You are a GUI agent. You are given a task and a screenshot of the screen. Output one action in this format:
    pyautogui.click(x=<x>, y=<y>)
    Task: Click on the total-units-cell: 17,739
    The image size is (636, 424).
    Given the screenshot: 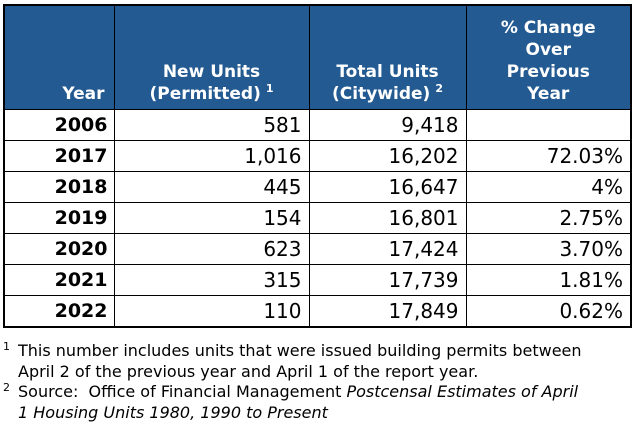 What is the action you would take?
    pyautogui.click(x=387, y=279)
    